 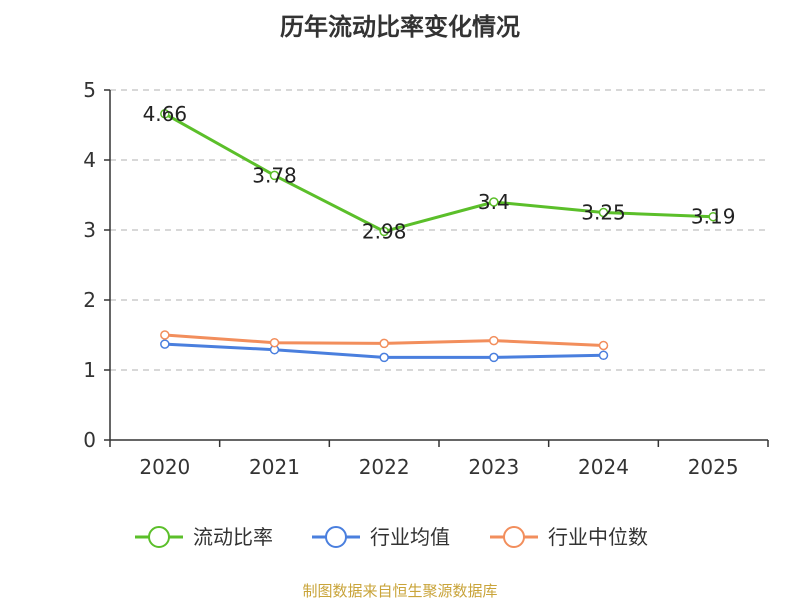 I want to click on data-label-current-ratio: 4.66, so click(x=165, y=114).